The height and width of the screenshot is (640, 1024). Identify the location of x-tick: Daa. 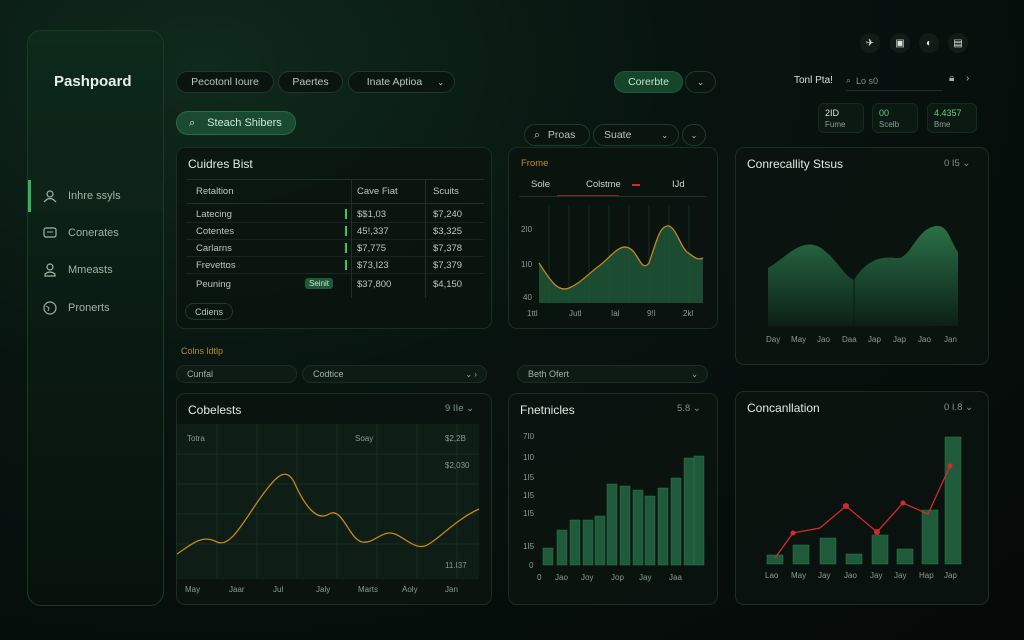
(849, 339).